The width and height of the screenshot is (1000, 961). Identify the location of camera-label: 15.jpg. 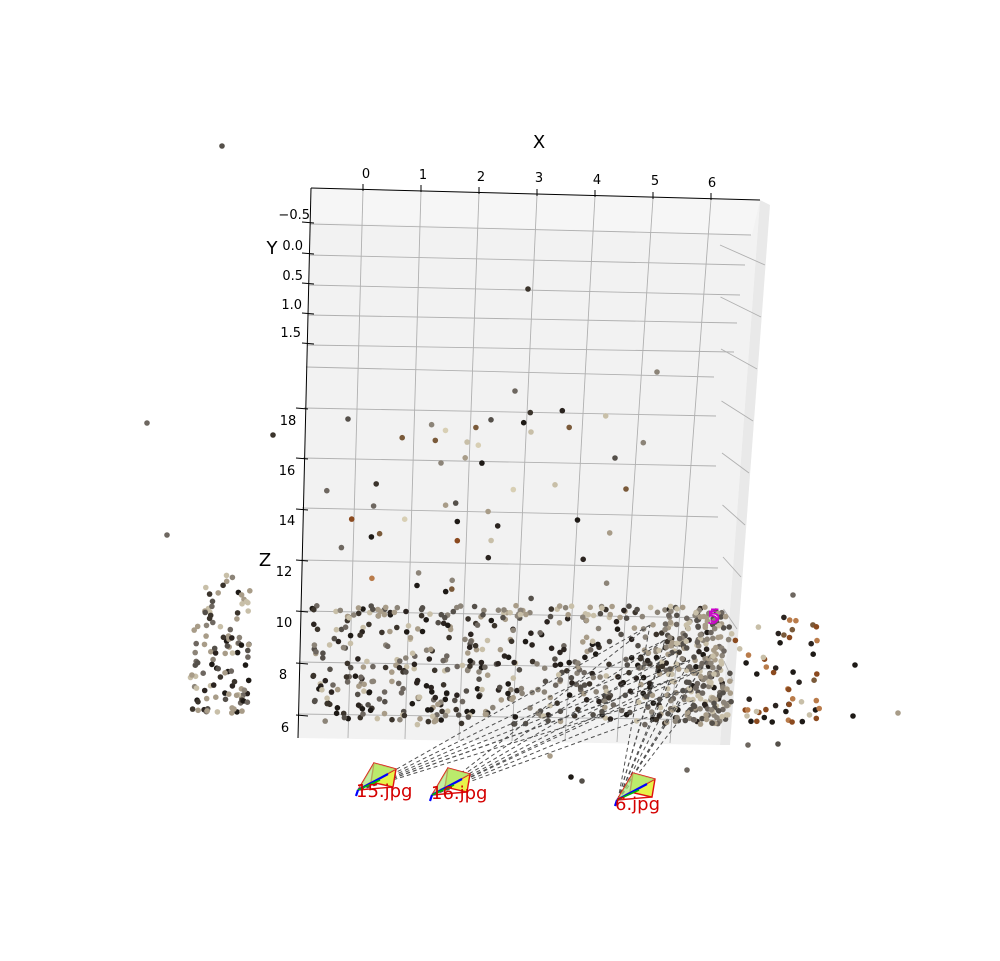
(384, 791).